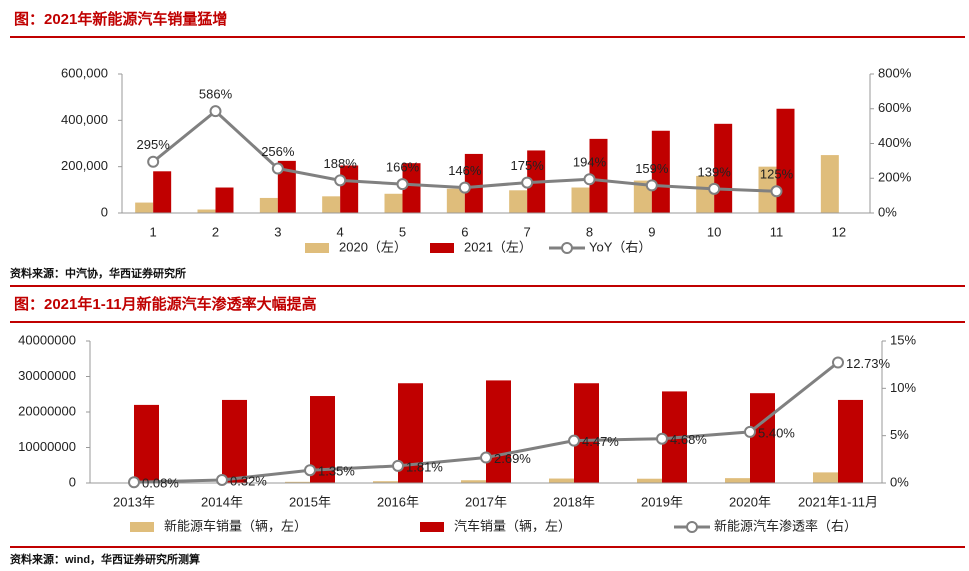 The width and height of the screenshot is (969, 571). Describe the element at coordinates (153, 231) in the screenshot. I see `x-tick-label: 1` at that location.